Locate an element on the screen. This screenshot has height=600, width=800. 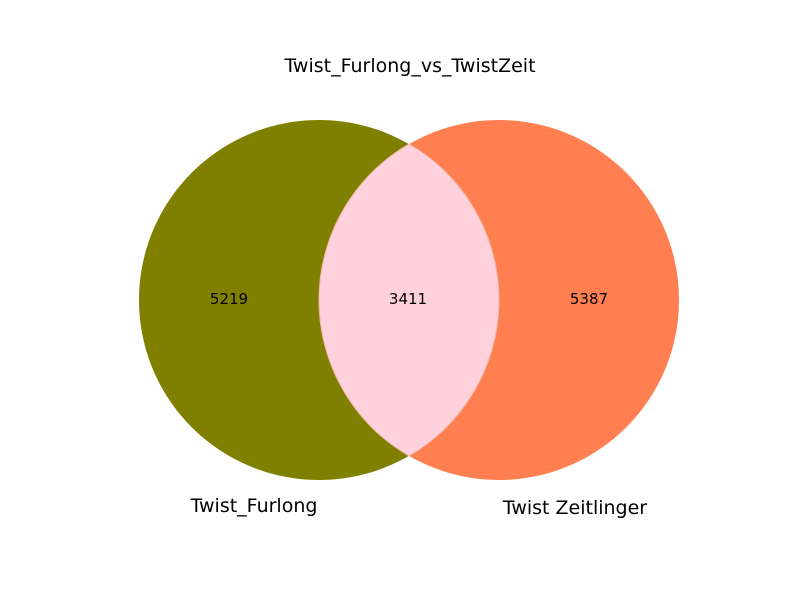
intersection-count: 3411 is located at coordinates (408, 299).